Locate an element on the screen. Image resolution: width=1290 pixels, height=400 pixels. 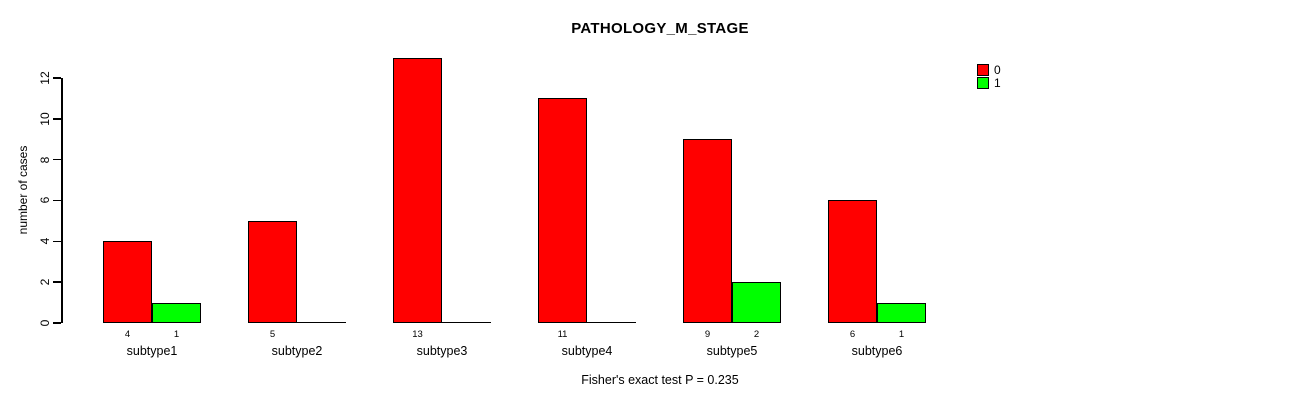
legend-swatch-red is located at coordinates (983, 69).